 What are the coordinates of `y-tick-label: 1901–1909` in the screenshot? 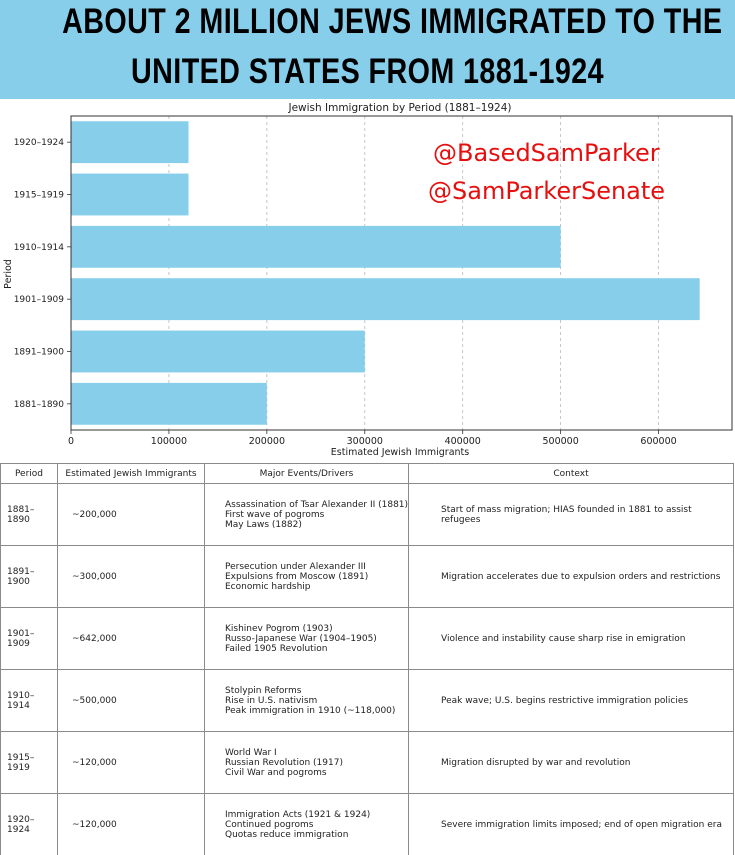 It's located at (39, 300).